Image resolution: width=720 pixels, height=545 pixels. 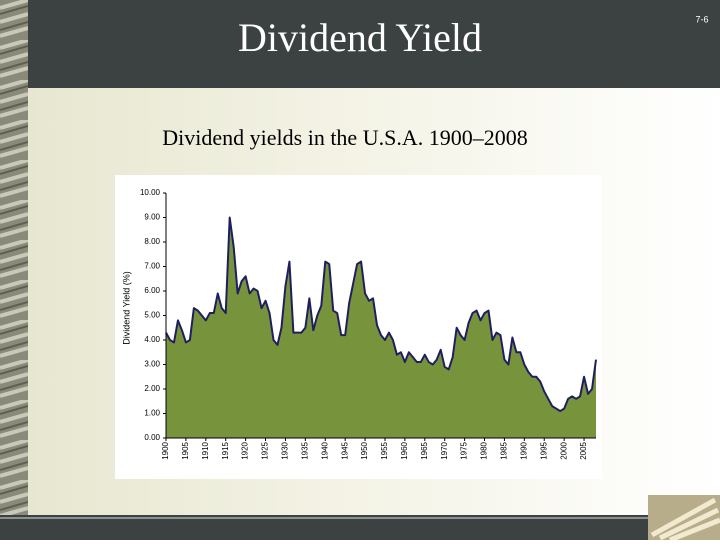 What do you see at coordinates (152, 241) in the screenshot?
I see `y-tick-label: 8.00` at bounding box center [152, 241].